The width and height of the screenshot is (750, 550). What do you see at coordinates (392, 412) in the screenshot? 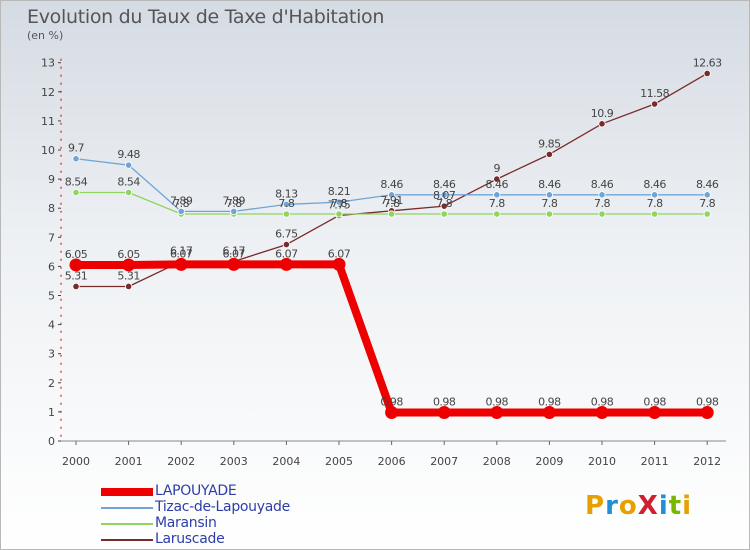
I see `point-lapouyade-2006` at bounding box center [392, 412].